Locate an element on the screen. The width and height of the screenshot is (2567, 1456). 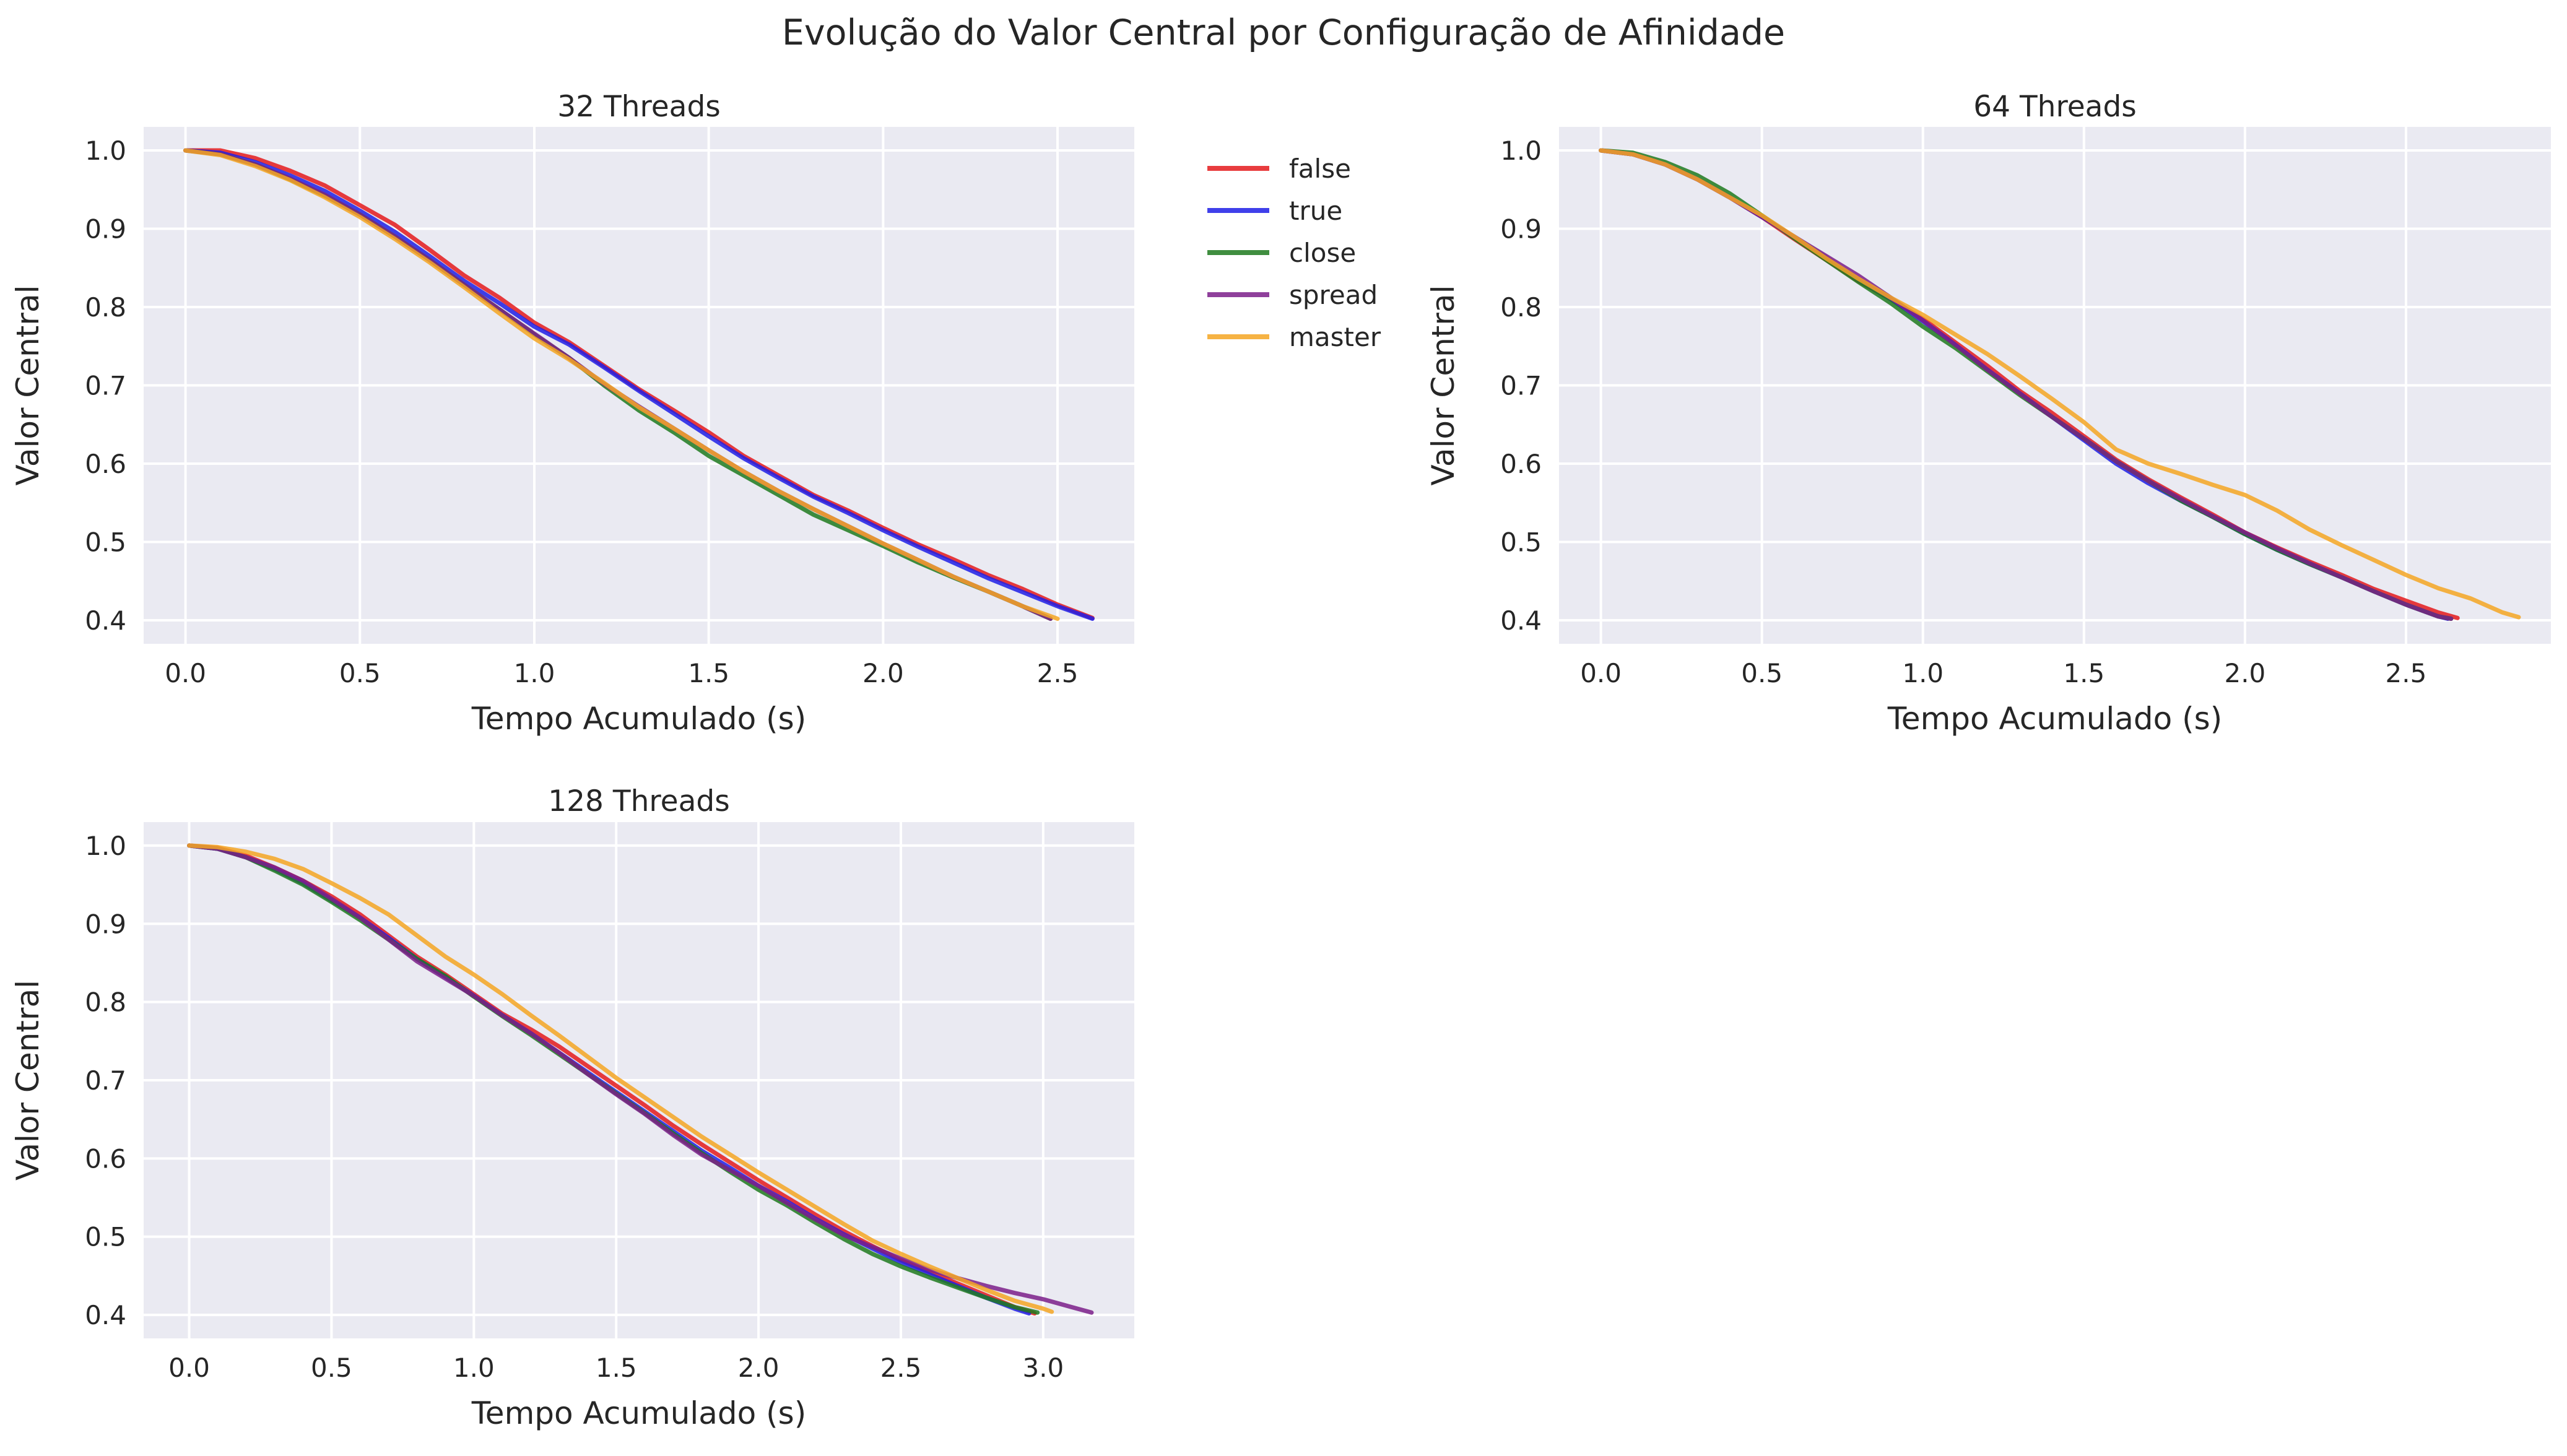
series-line-true is located at coordinates (639, 385).